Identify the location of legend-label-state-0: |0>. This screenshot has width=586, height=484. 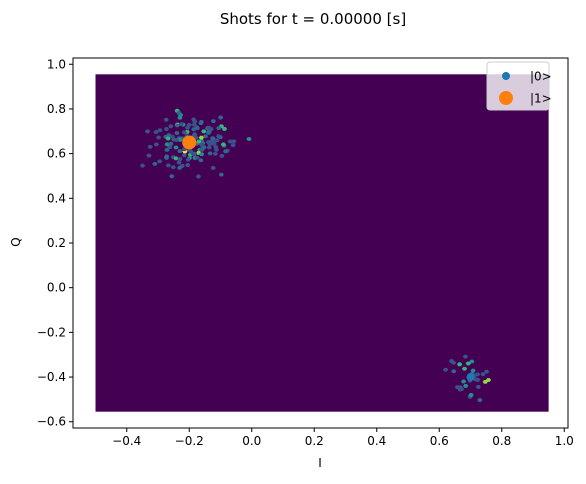
(541, 77).